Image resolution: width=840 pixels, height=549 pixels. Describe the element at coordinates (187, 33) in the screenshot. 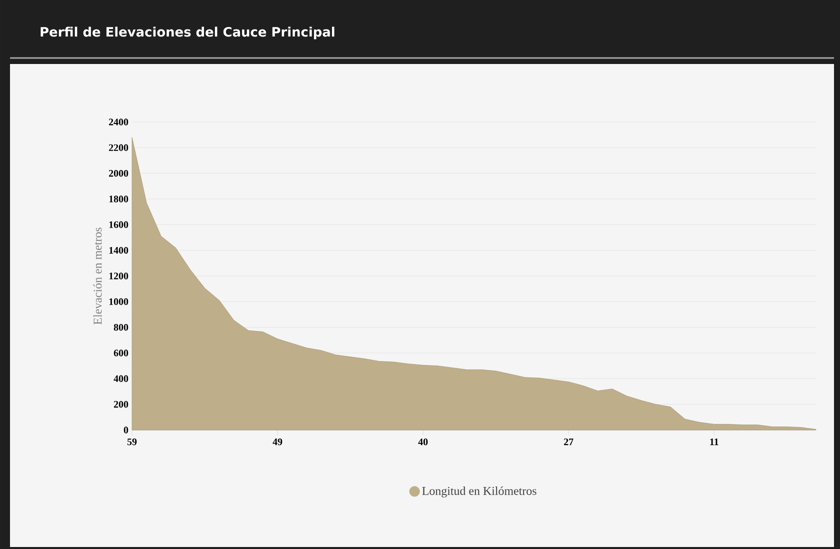

I see `chart-title: Perfil de Elevaciones del Cauce Principal` at that location.